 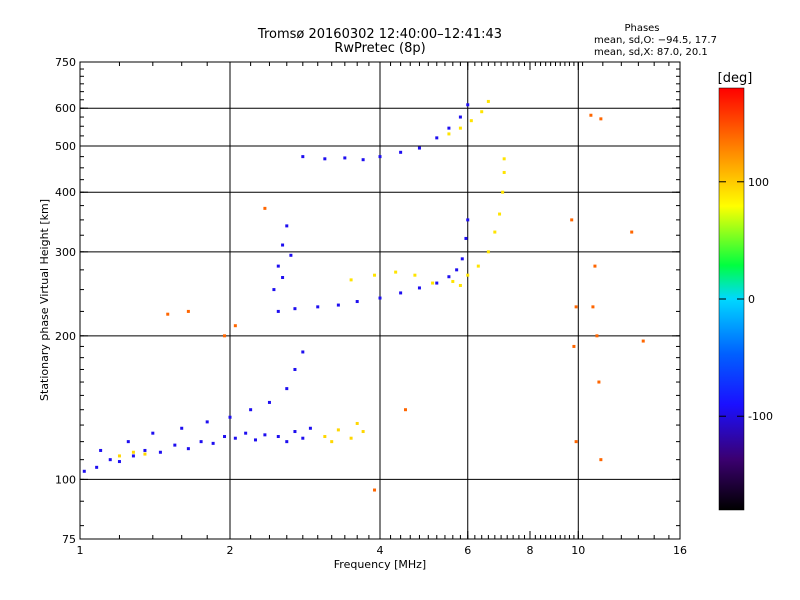 I want to click on y-tick-label: 75, so click(x=69, y=539).